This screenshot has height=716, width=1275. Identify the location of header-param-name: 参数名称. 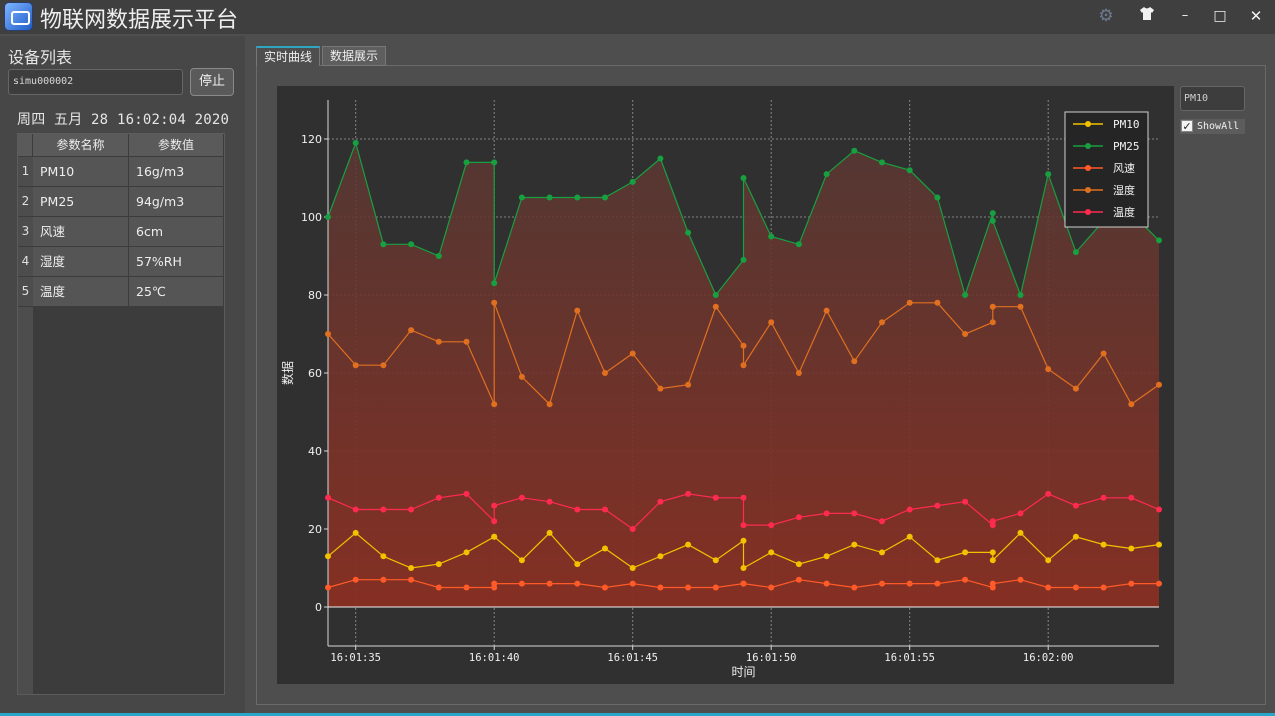
(81, 145).